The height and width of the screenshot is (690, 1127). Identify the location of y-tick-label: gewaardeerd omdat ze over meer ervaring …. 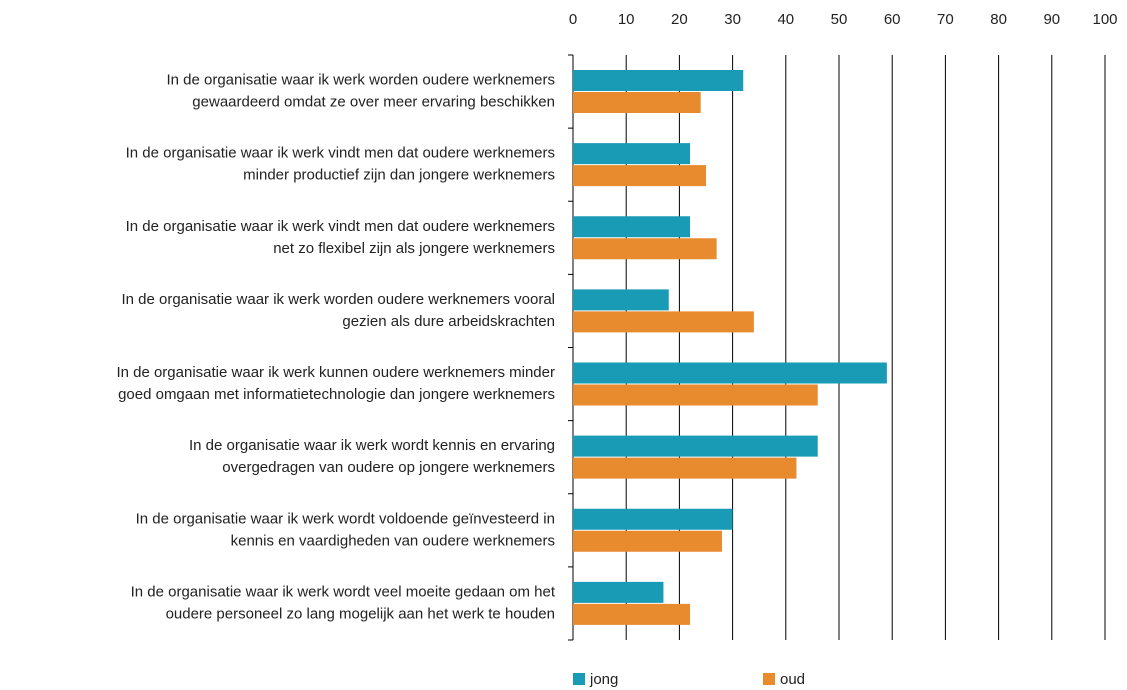
(373, 102).